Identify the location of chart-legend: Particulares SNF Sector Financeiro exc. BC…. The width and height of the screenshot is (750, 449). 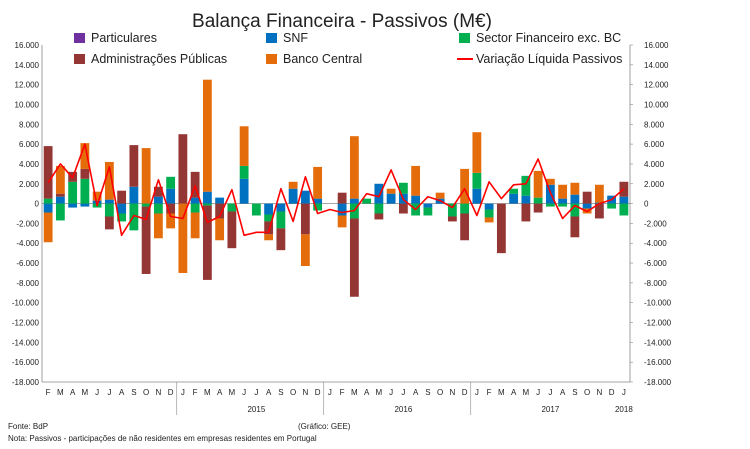
(348, 48).